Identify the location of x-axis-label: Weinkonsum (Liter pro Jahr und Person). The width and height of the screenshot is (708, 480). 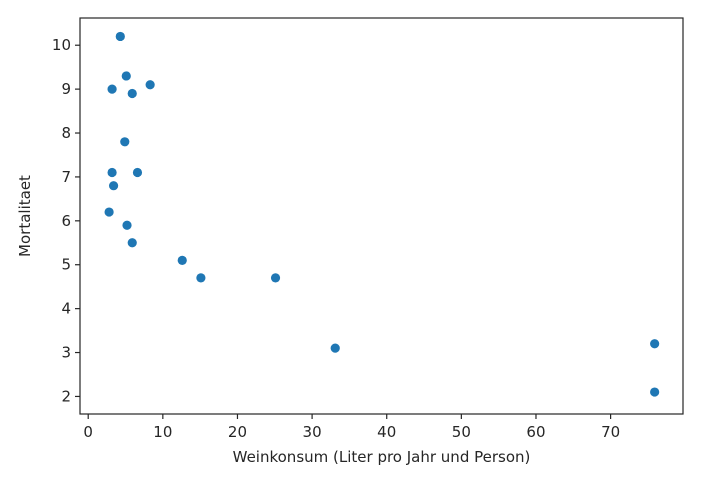
(382, 457).